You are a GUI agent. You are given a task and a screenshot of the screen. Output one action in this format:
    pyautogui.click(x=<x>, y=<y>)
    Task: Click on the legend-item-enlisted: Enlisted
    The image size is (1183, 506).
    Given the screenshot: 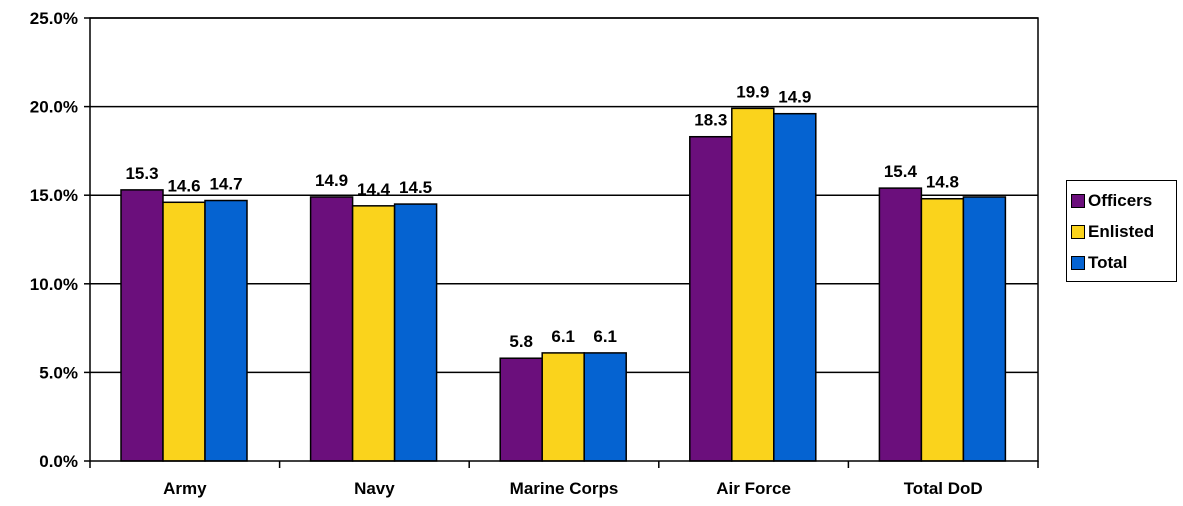 What is the action you would take?
    pyautogui.click(x=1121, y=231)
    